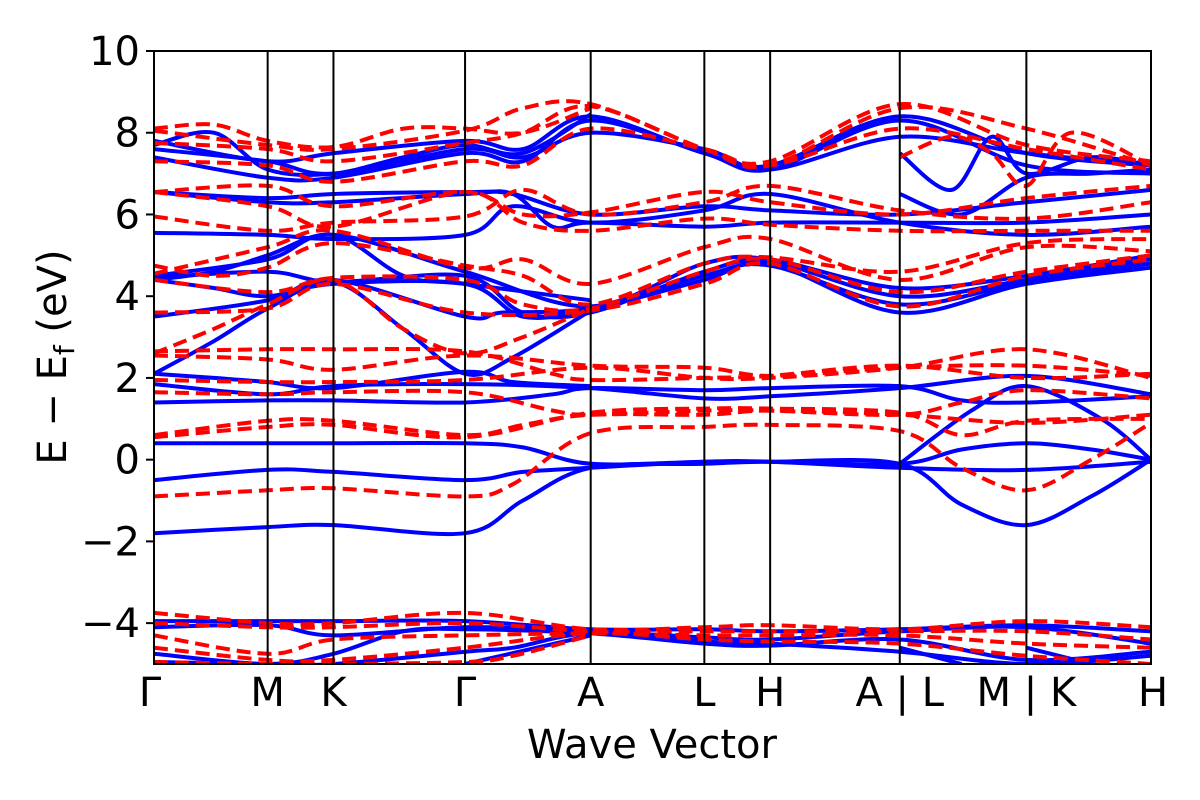 Image resolution: width=1200 pixels, height=800 pixels. What do you see at coordinates (652, 745) in the screenshot?
I see `x-axis-title: Wave Vector` at bounding box center [652, 745].